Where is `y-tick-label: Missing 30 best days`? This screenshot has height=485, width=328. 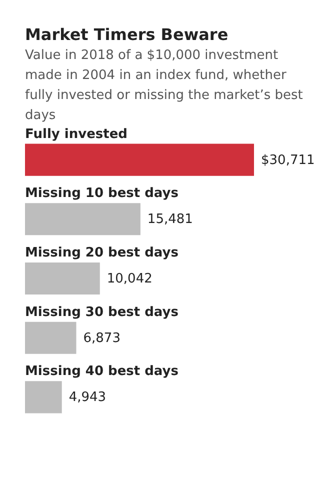
y-tick-label: Missing 30 best days is located at coordinates (102, 312).